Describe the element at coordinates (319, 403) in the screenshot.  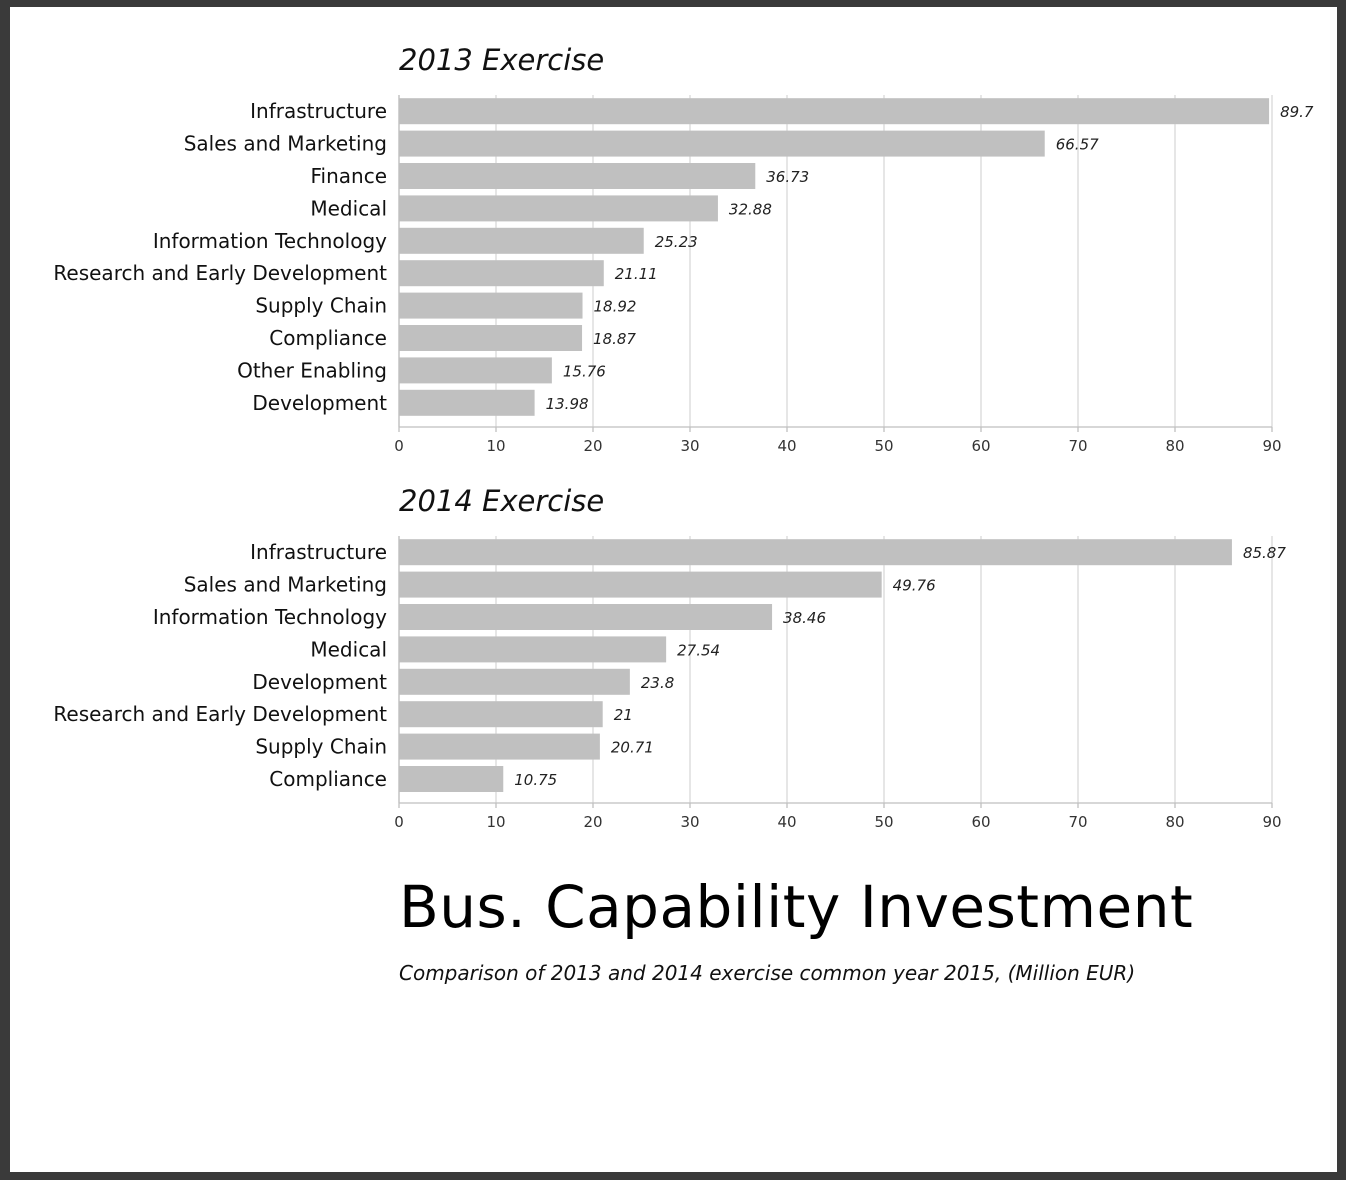
I see `chart1-category-label: Development` at that location.